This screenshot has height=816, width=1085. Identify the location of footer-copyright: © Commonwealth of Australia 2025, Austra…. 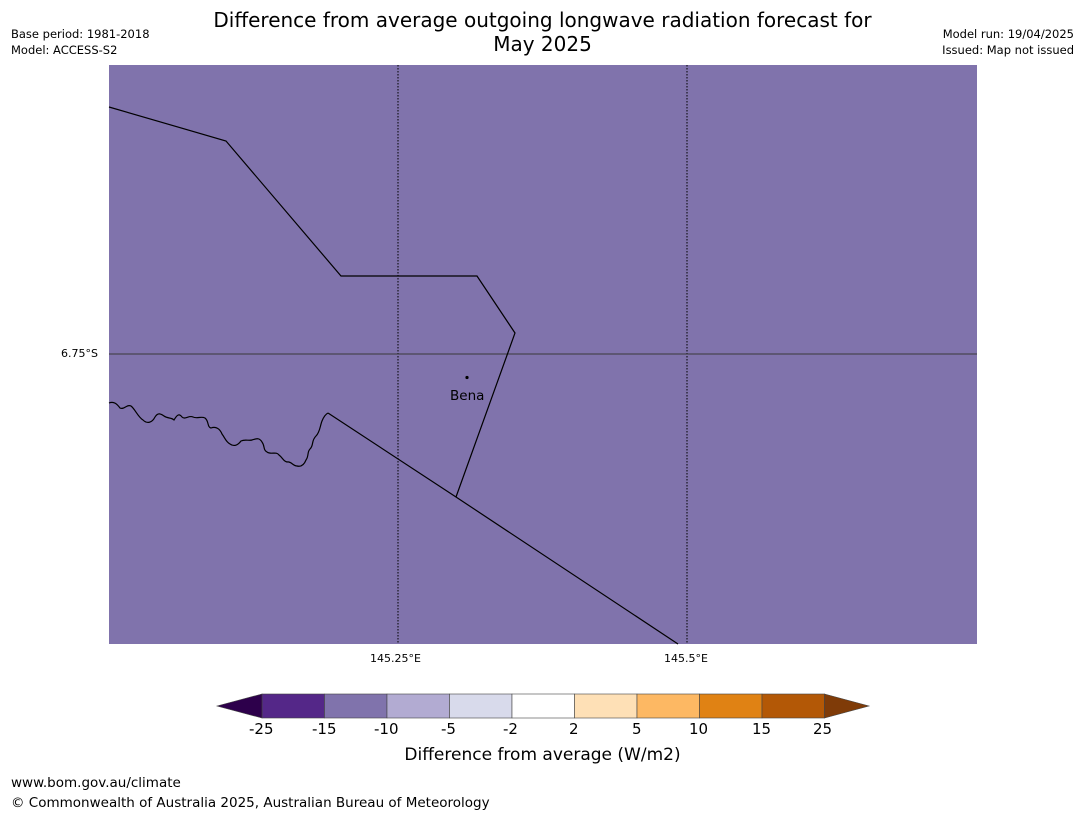
(250, 803).